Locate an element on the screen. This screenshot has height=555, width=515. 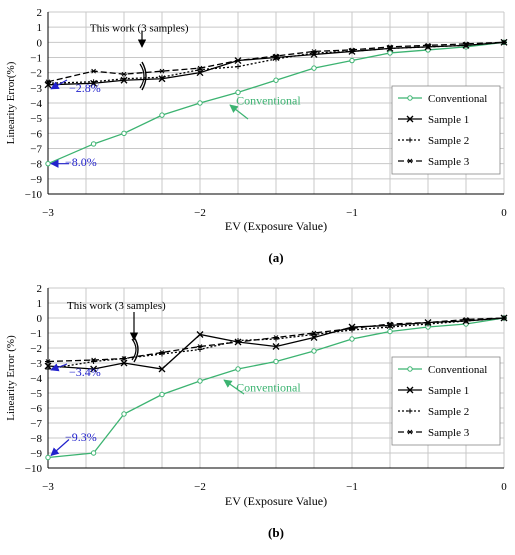
y-tick-label: −6 is located at coordinates (36, 409).